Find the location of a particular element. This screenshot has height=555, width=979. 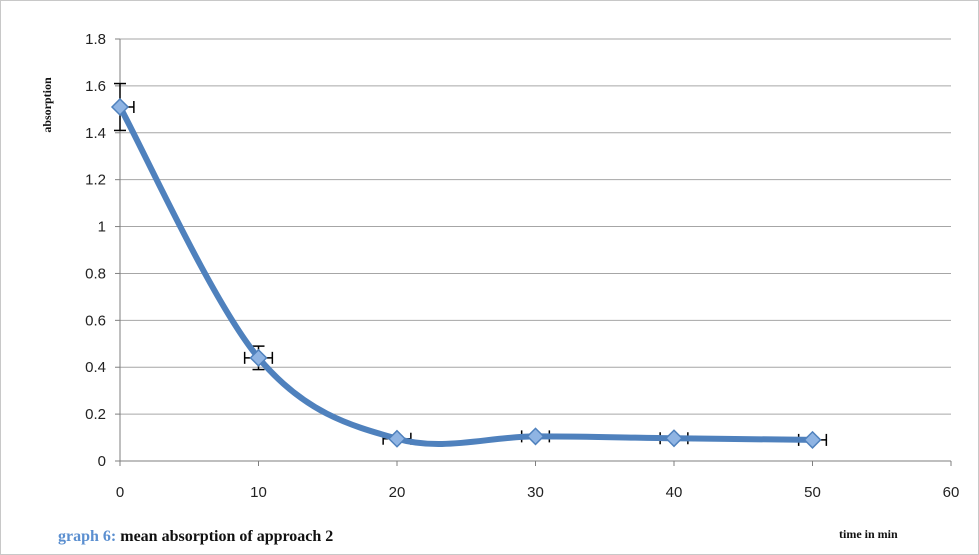

x-tick-label: 40 is located at coordinates (674, 492).